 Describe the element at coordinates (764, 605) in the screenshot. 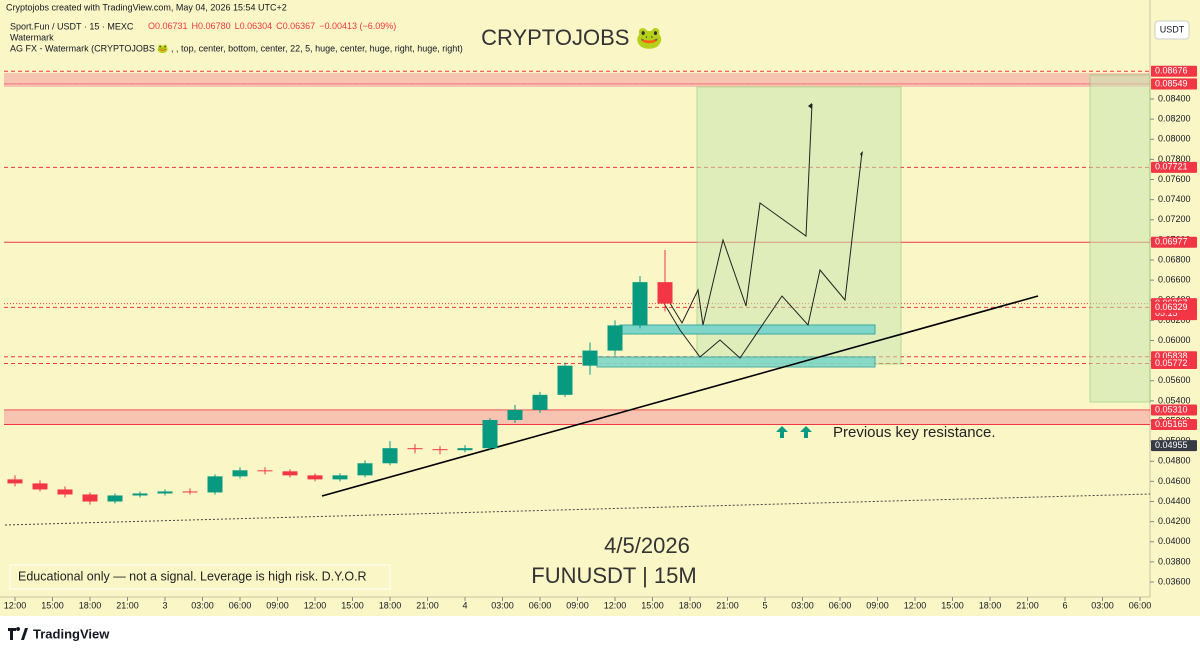

I see `x-tick-label: 5` at that location.